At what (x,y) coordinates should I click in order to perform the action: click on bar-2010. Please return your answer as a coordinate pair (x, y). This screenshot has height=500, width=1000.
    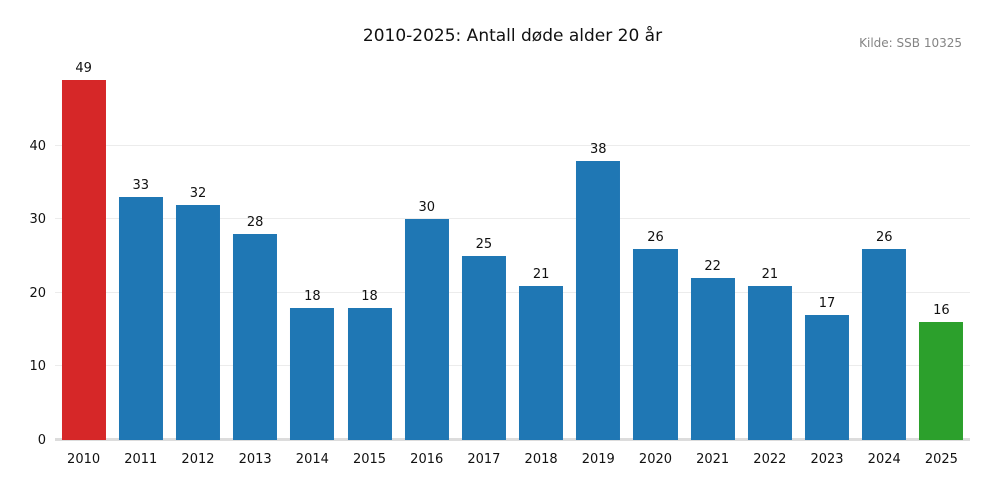
    Looking at the image, I should click on (83, 259).